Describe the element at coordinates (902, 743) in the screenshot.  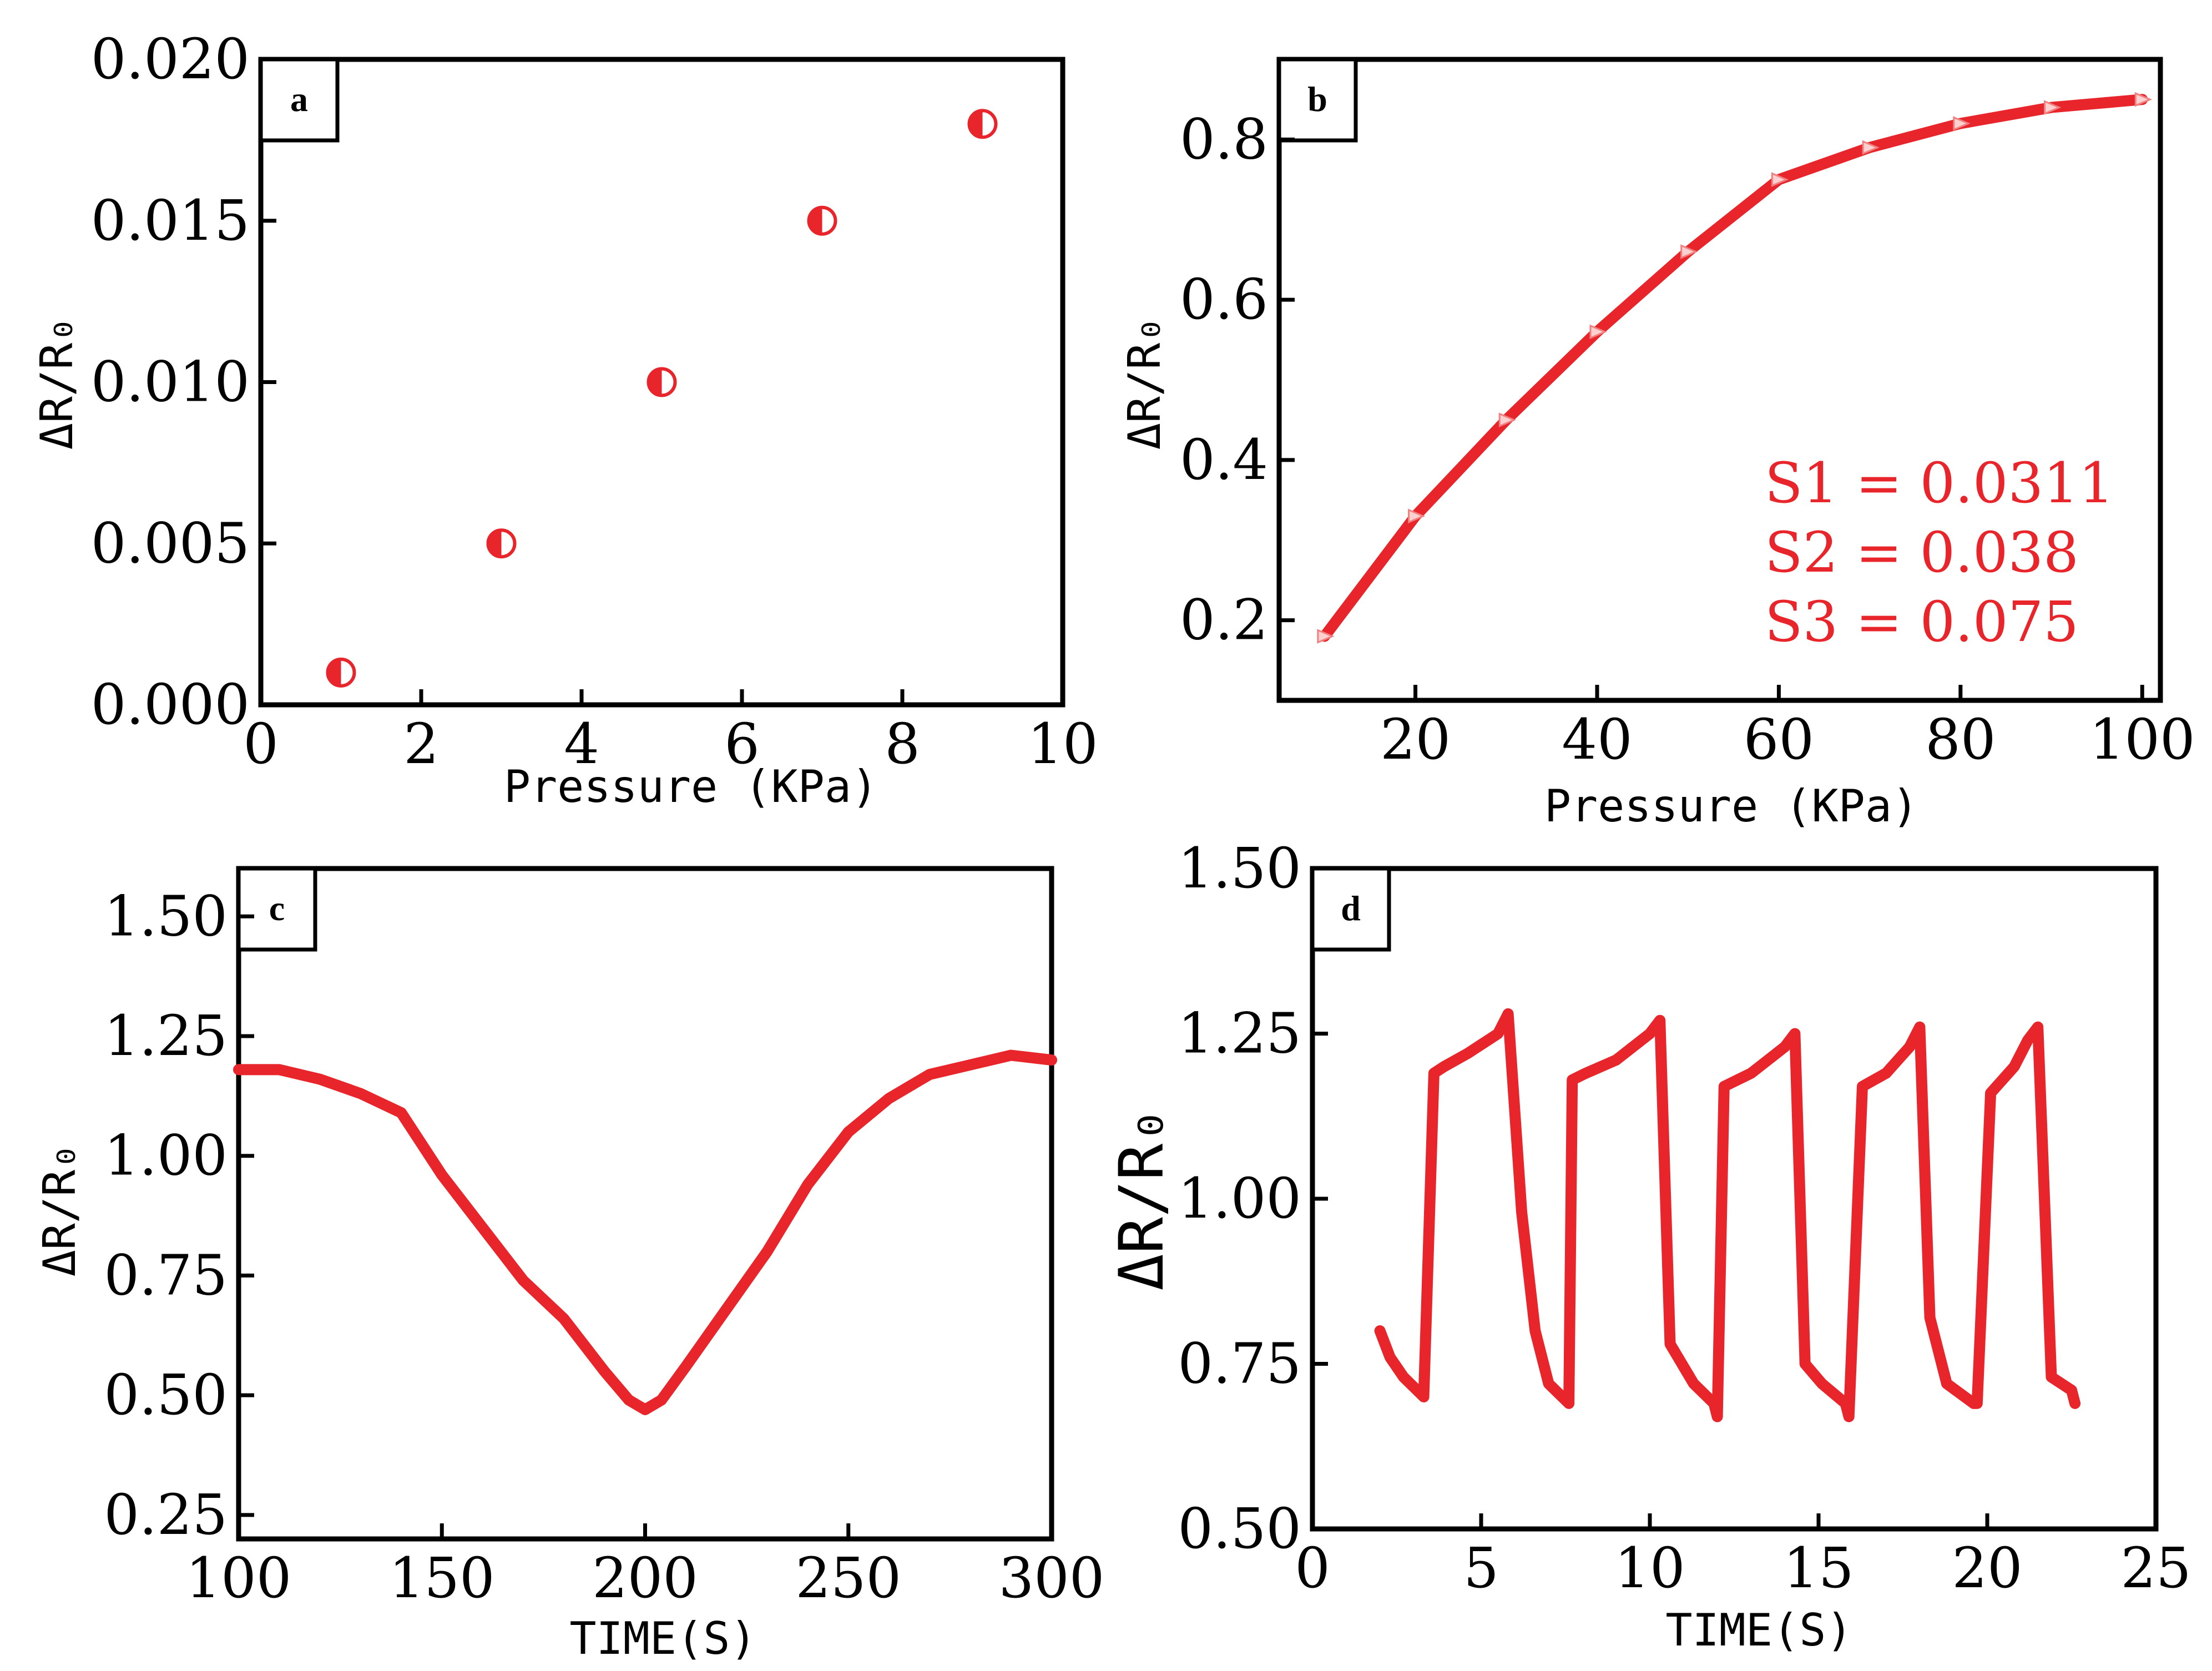
I see `panel-a-x-tick-label: 8` at that location.